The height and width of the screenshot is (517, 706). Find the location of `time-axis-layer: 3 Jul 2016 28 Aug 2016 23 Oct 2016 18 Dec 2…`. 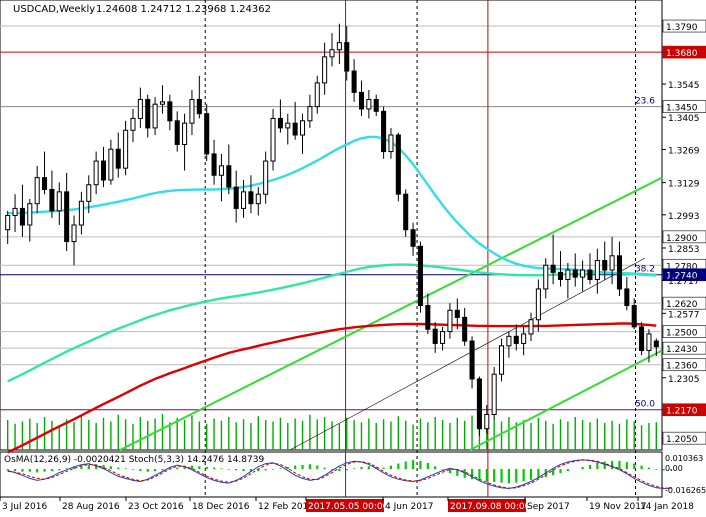

time-axis-layer: 3 Jul 2016 28 Aug 2016 23 Oct 2016 18 Dec 2… is located at coordinates (347, 504).